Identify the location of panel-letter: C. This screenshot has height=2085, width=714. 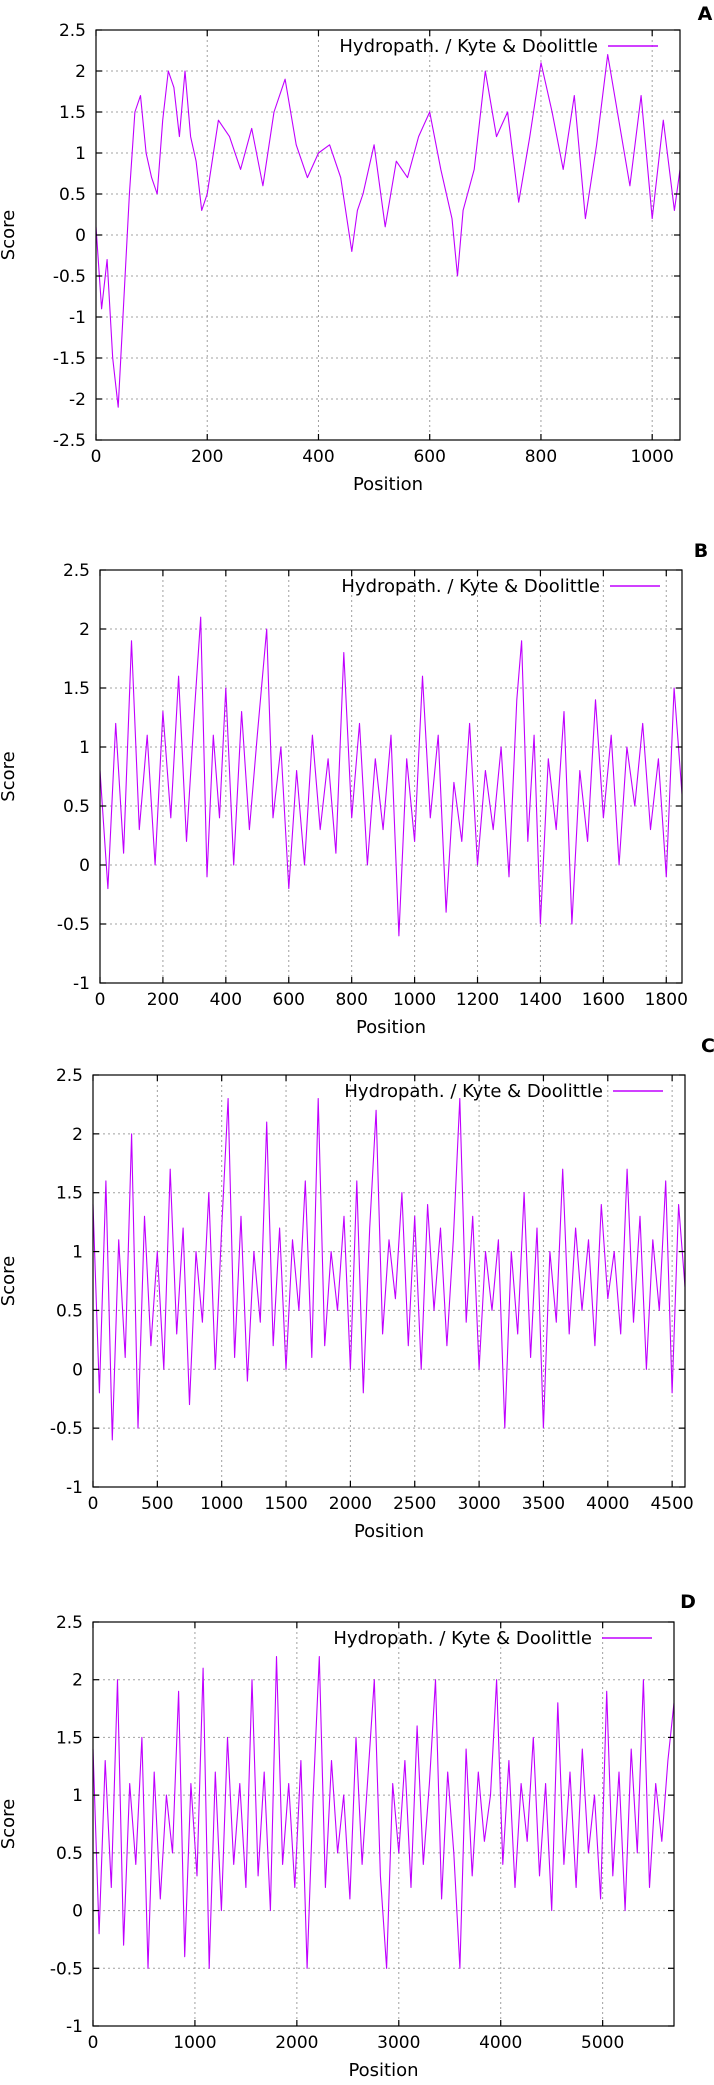
(707, 1046).